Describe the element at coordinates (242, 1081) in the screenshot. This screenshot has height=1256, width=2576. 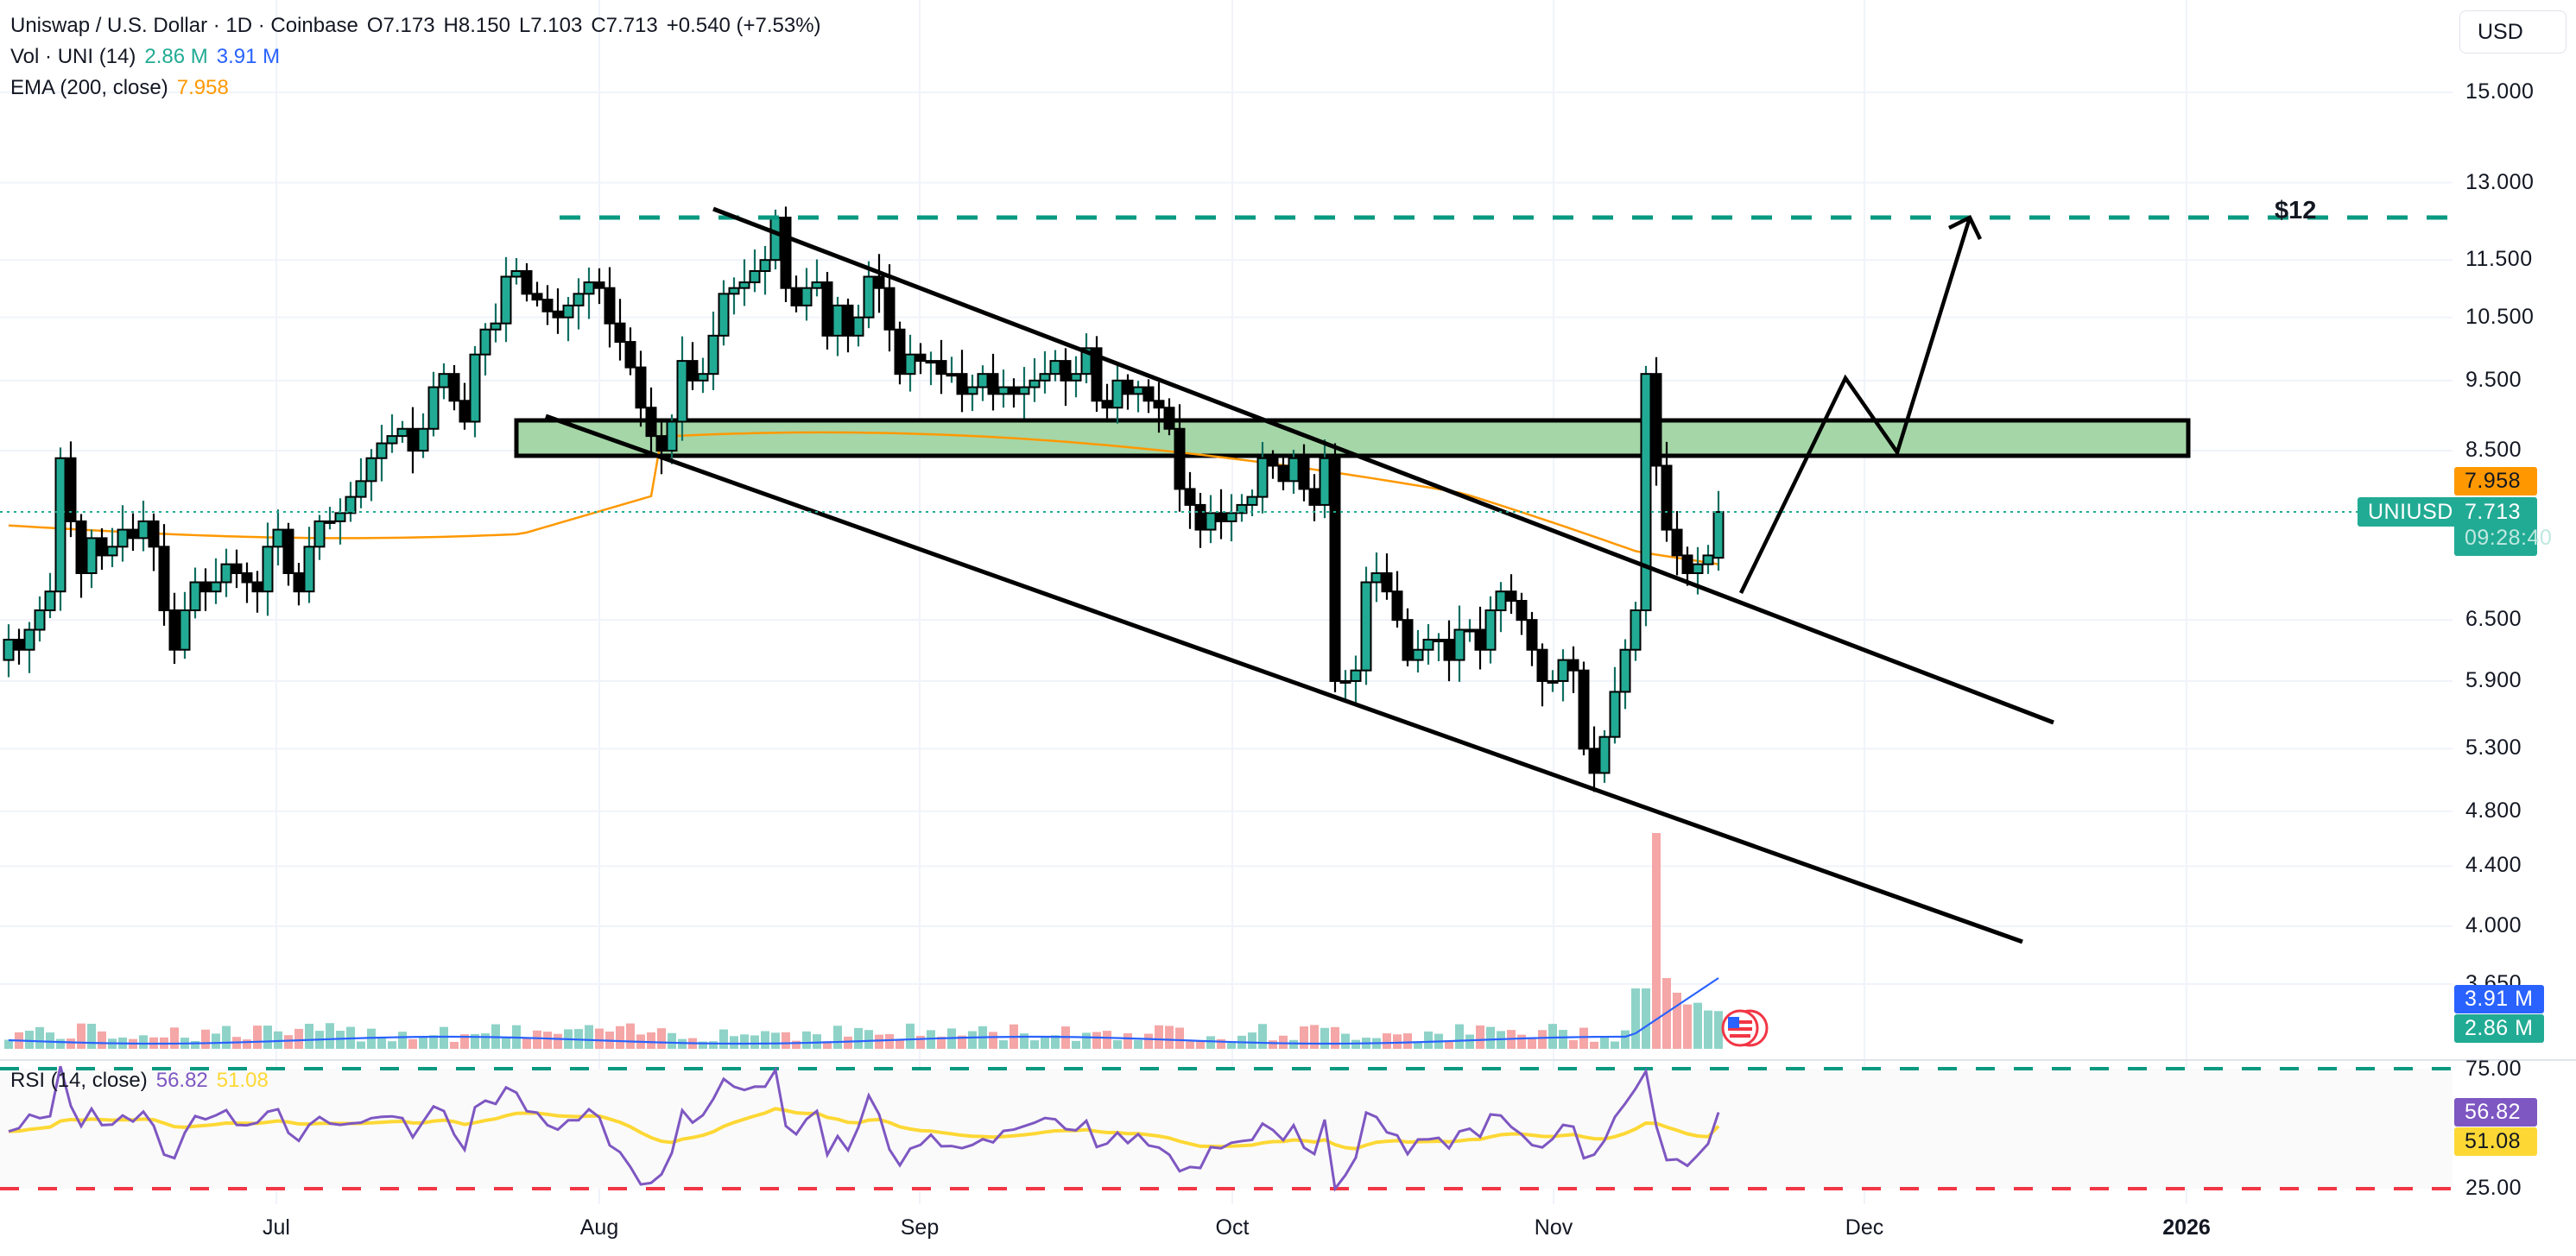
I see `rsi-ma-value: 51.08` at that location.